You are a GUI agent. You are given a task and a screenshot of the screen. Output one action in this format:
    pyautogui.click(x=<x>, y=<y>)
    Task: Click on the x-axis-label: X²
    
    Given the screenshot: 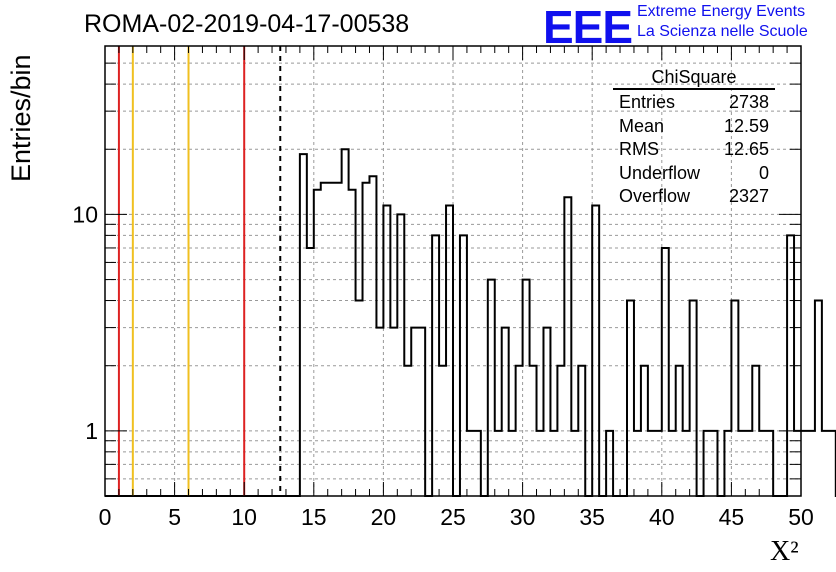 What is the action you would take?
    pyautogui.click(x=784, y=551)
    